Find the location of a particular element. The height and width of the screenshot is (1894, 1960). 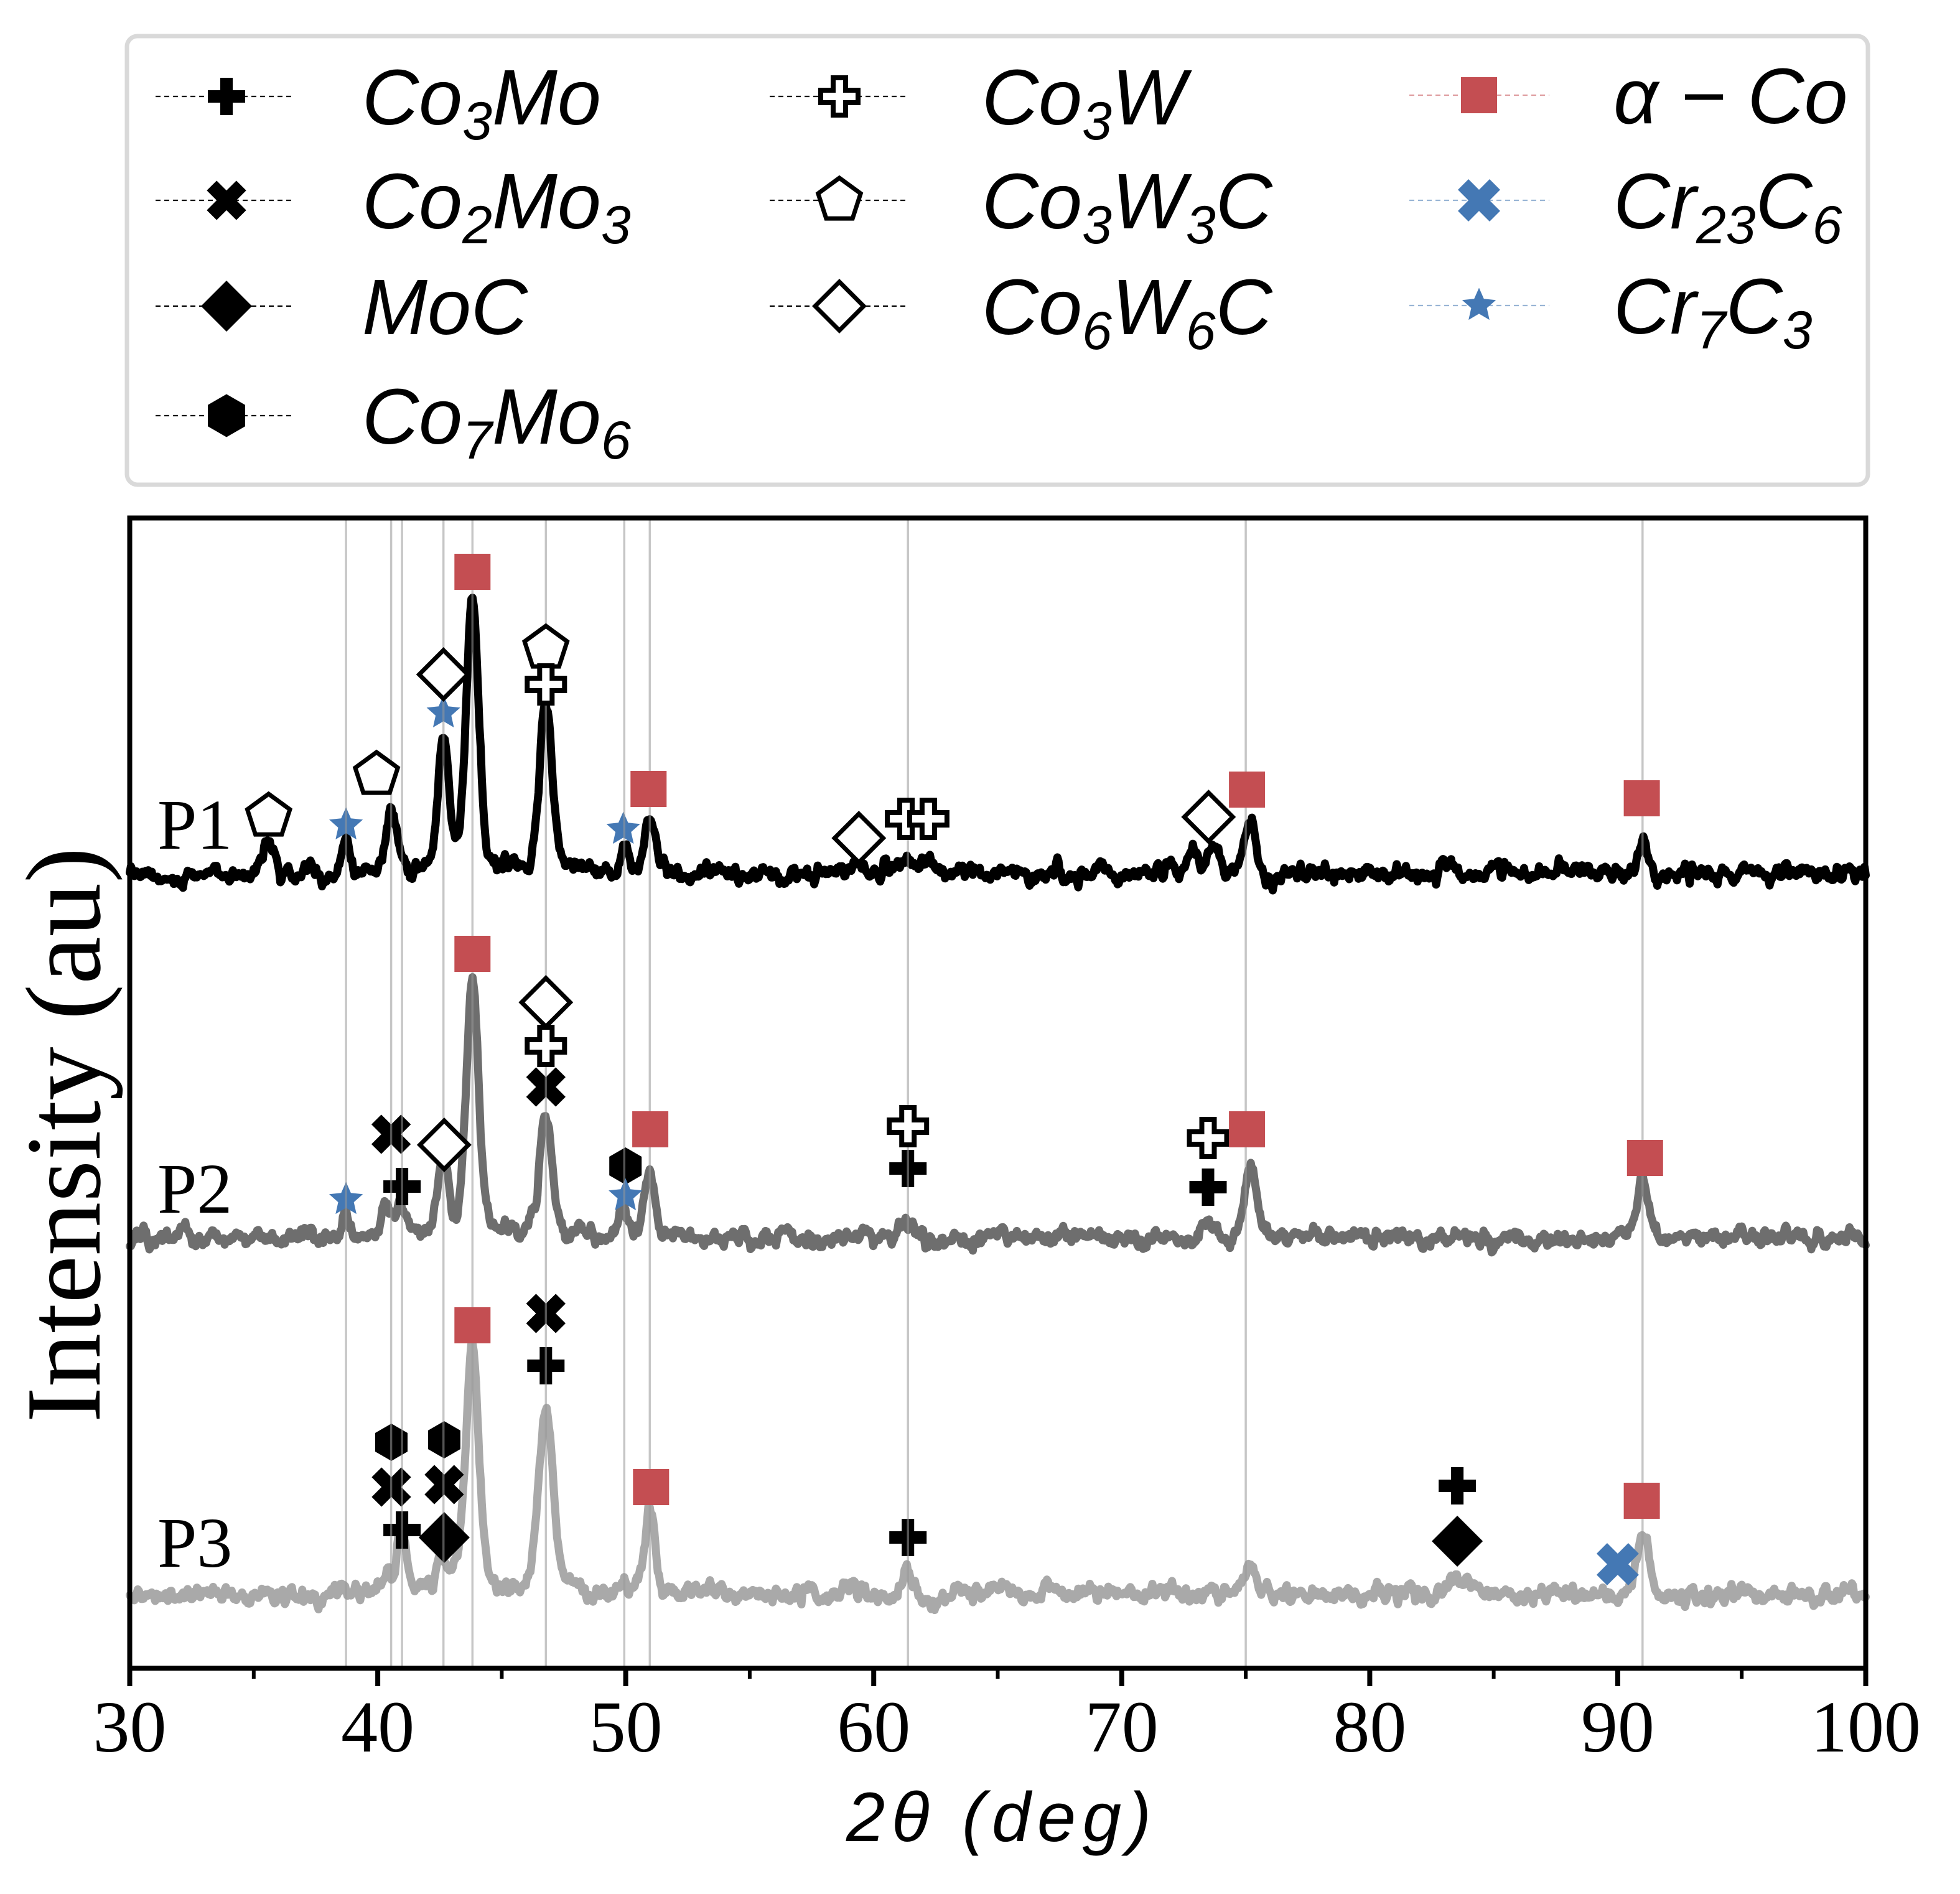

svg-text: Co7​Mo6​ is located at coordinates (496, 421).